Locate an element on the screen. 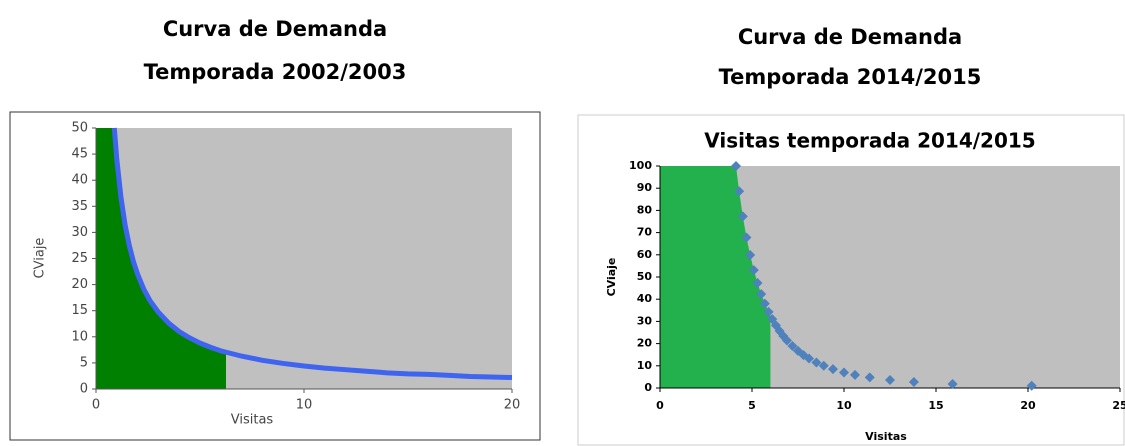 This screenshot has height=446, width=1125. y-tick-label: 70 is located at coordinates (645, 232).